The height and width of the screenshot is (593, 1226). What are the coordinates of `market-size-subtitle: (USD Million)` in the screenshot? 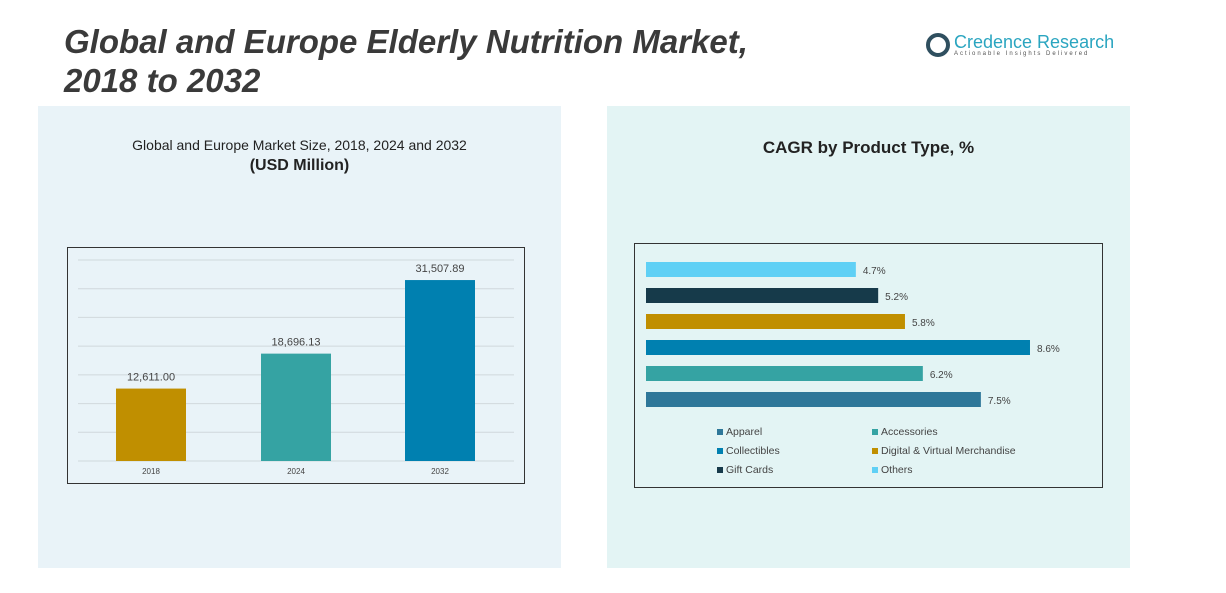 It's located at (299, 165).